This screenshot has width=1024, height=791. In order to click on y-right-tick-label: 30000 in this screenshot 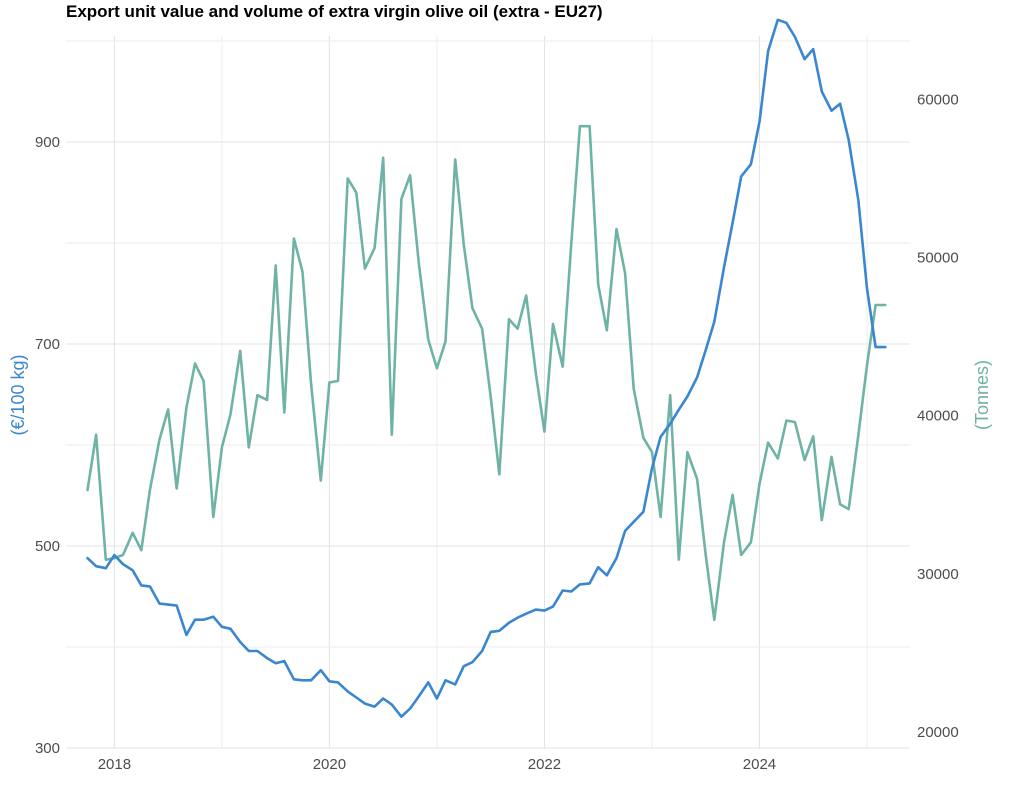, I will do `click(938, 574)`.